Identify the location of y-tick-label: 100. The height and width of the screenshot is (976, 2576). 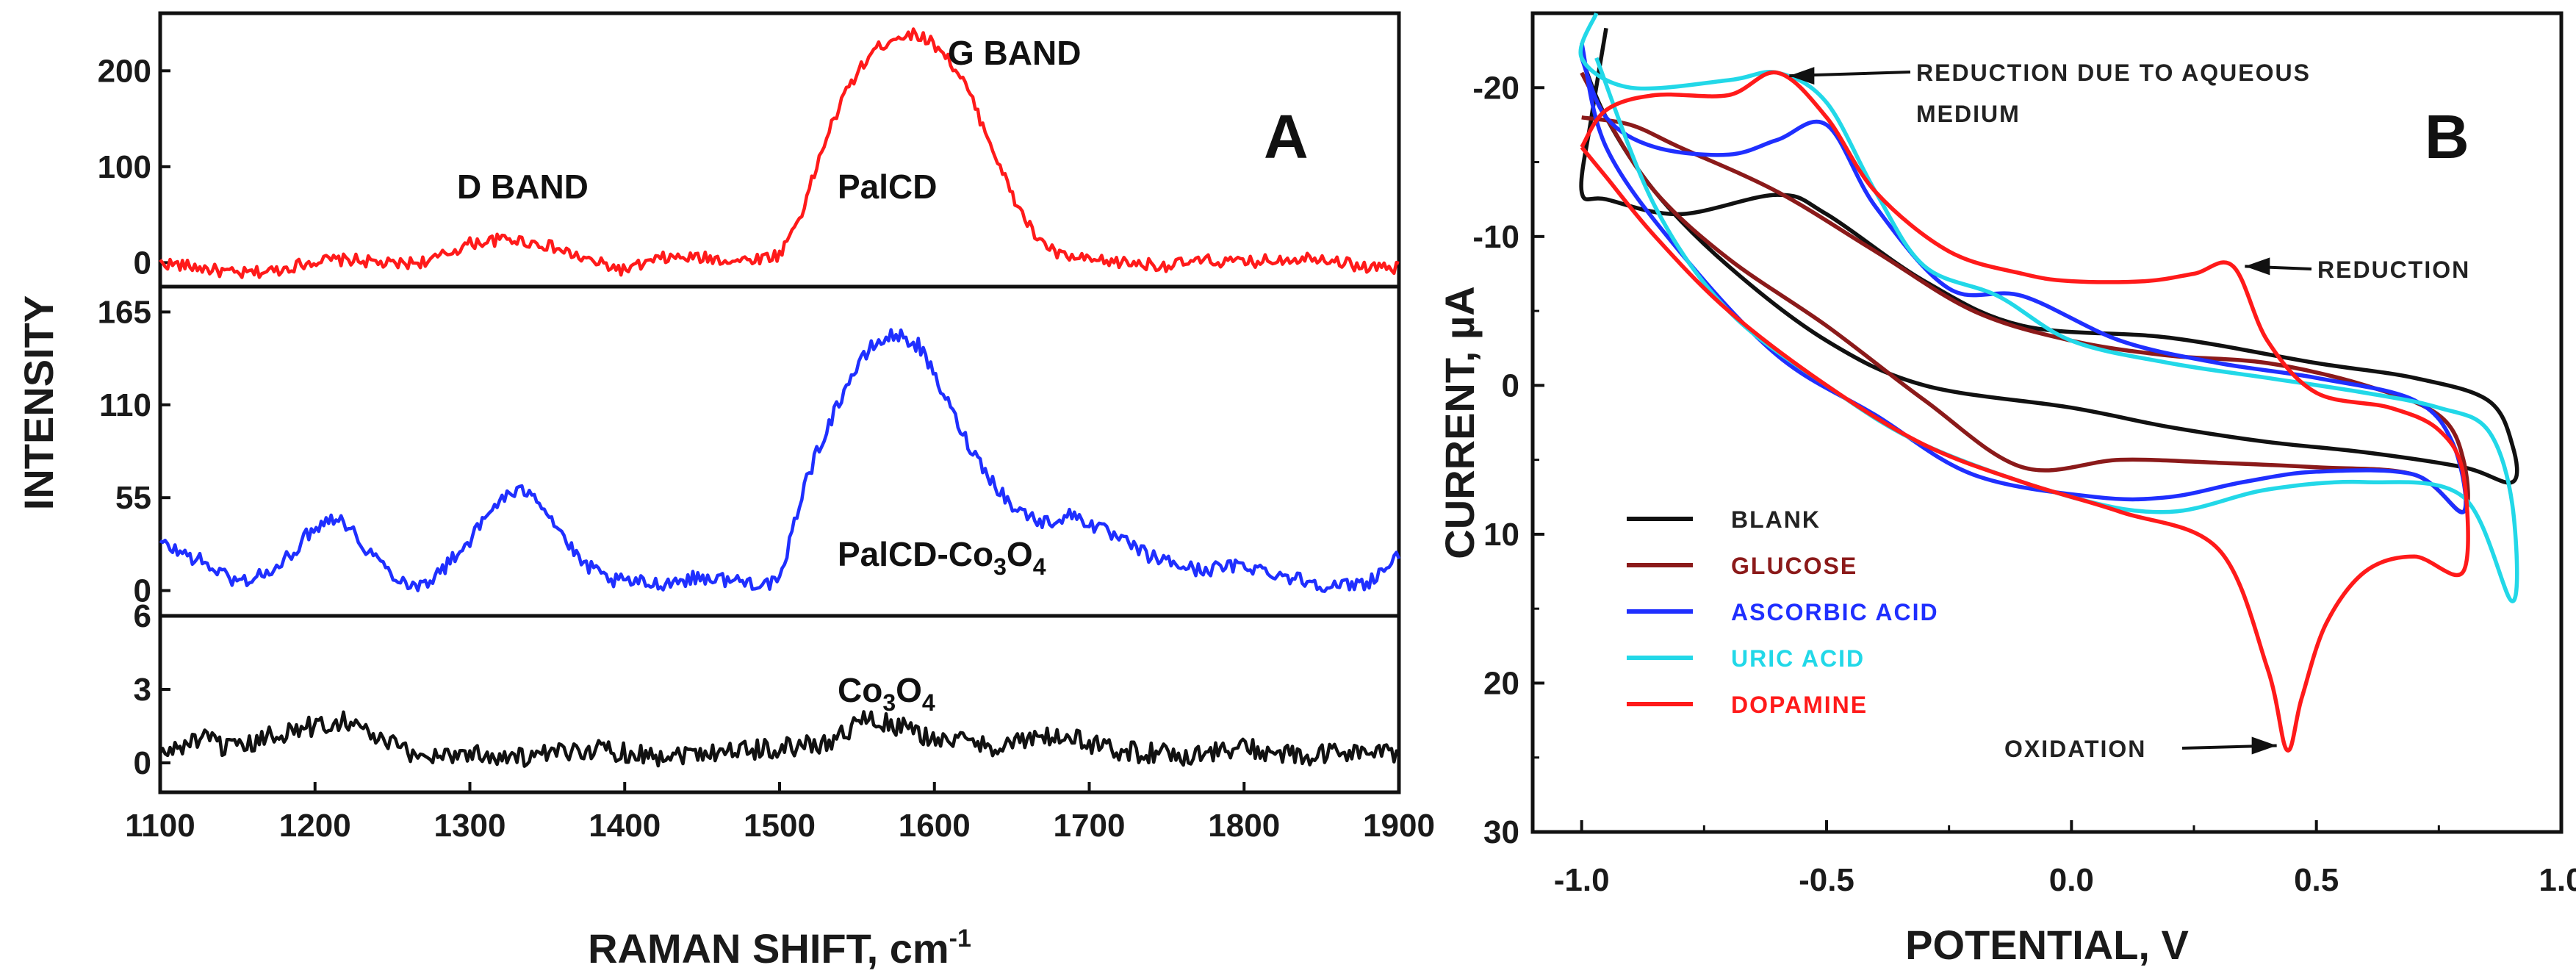
(124, 167).